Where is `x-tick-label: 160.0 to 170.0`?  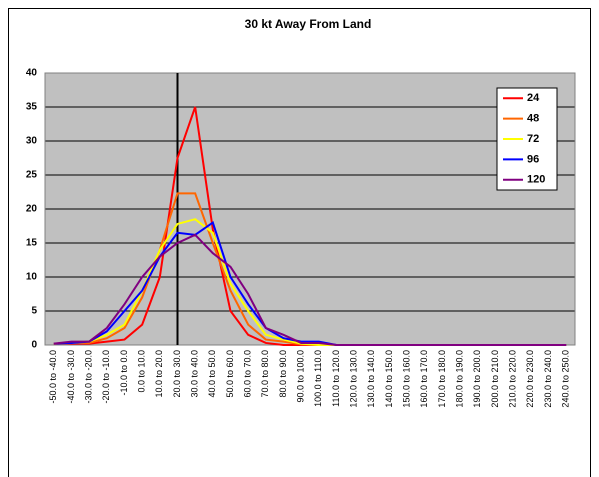 x-tick-label: 160.0 to 170.0 is located at coordinates (424, 379).